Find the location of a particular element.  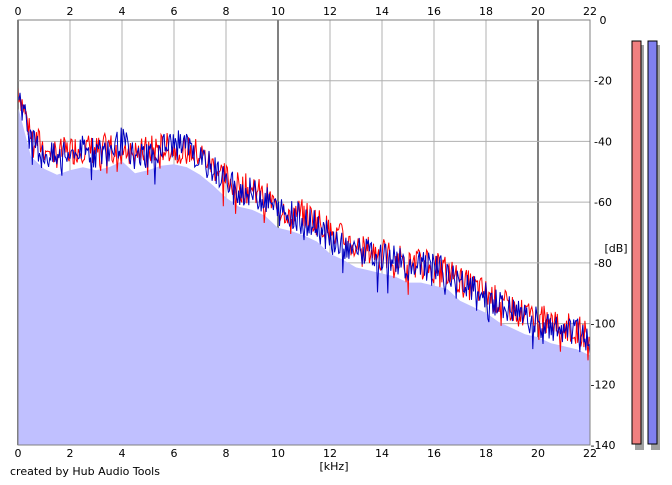

x-tick-label-bottom: 8 is located at coordinates (226, 453).